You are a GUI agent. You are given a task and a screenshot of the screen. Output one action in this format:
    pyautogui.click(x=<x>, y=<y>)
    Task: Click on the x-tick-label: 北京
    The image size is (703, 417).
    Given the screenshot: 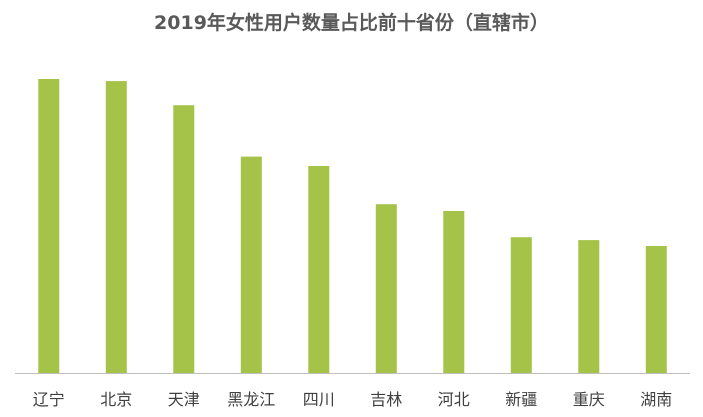 What is the action you would take?
    pyautogui.click(x=116, y=399)
    